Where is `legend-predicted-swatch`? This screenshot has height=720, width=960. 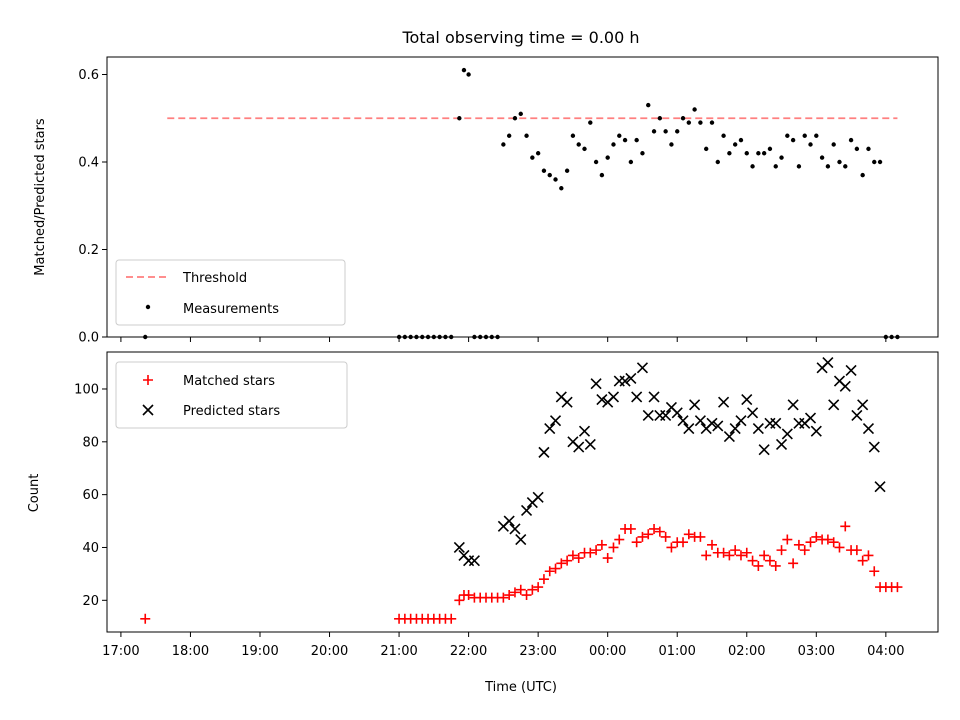 legend-predicted-swatch is located at coordinates (148, 410).